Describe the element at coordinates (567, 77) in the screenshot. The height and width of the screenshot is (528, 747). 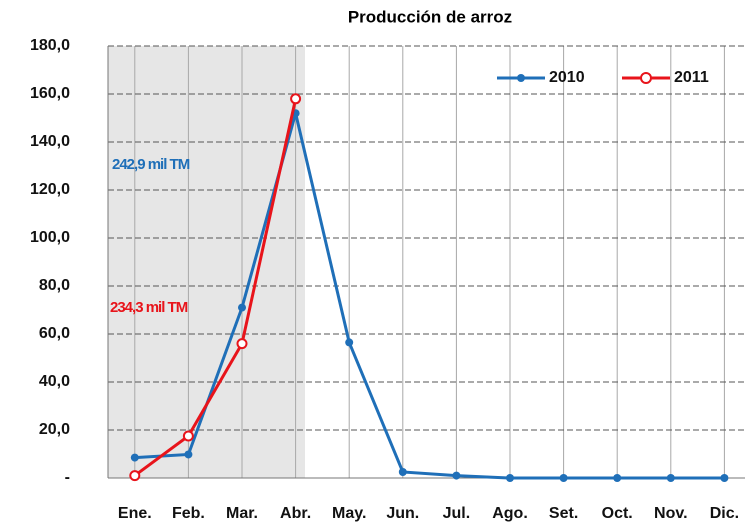
I see `legend-label: 2010` at that location.